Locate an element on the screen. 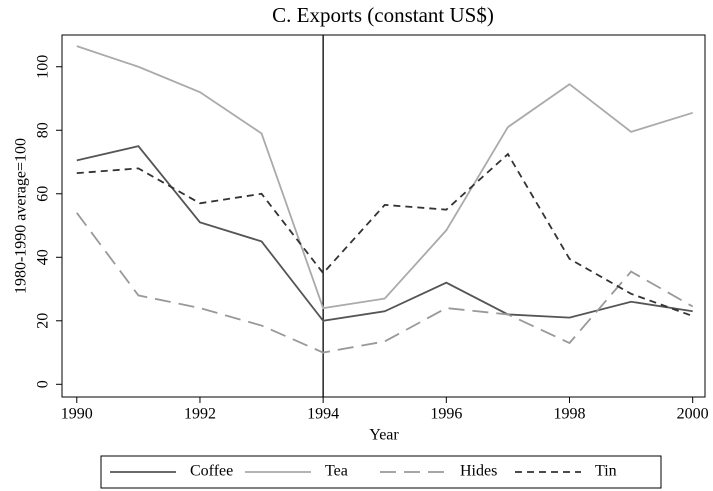  y-tick-label: 20 is located at coordinates (43, 321).